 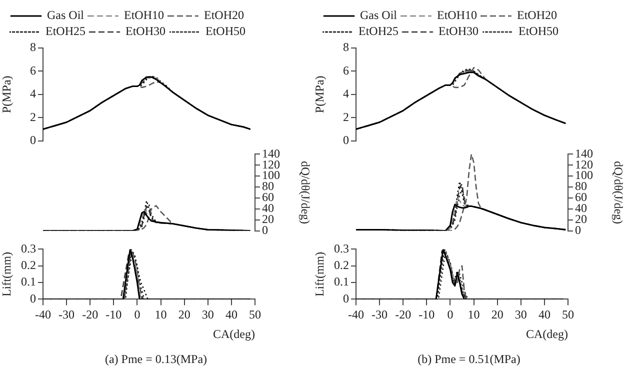 I want to click on text: (b) Pme = 0.51(MPa), so click(x=469, y=359).